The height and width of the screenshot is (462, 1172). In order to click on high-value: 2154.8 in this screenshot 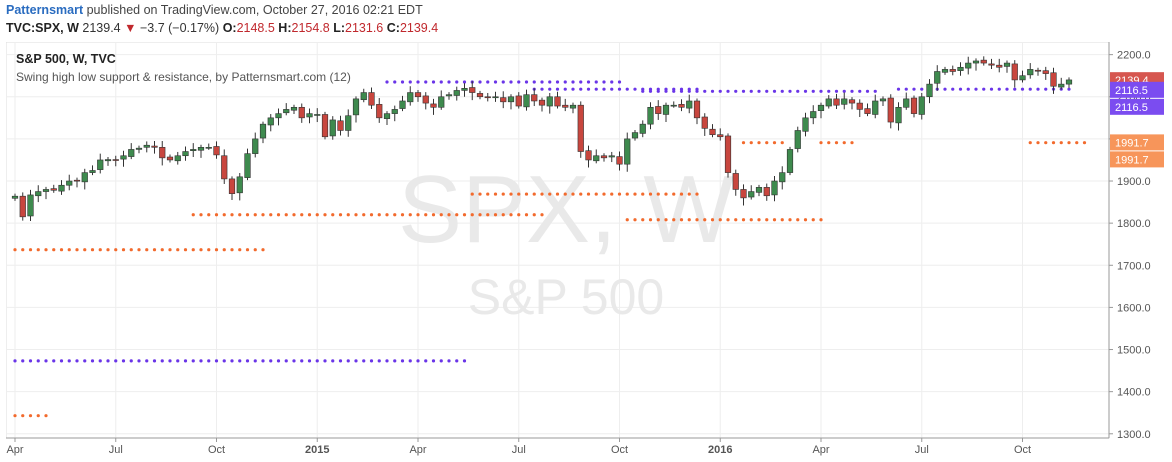, I will do `click(310, 28)`.